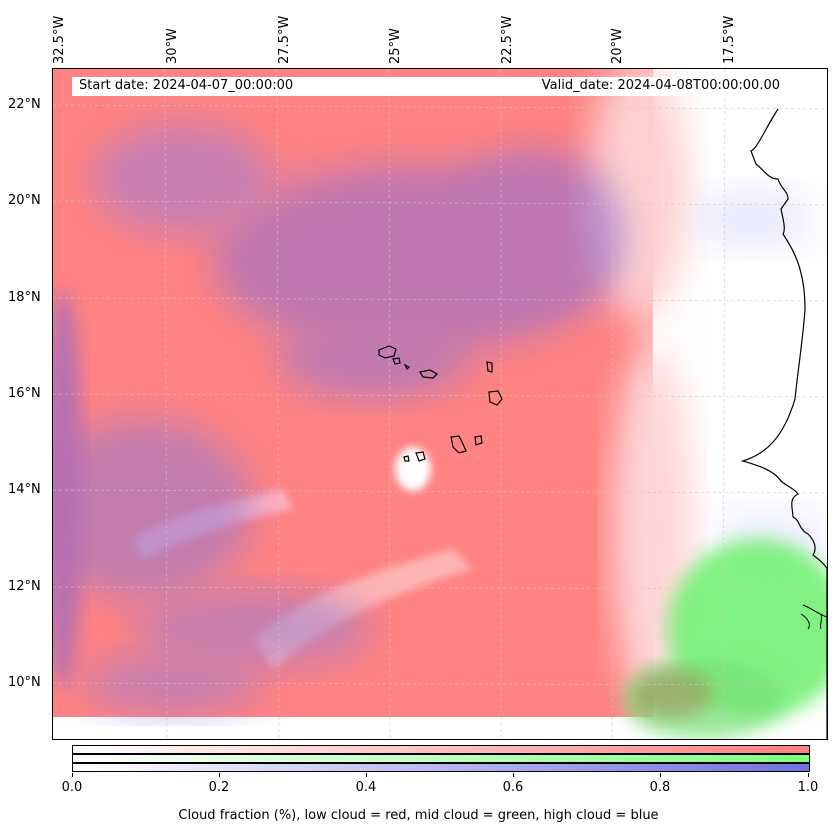 The image size is (837, 836). Describe the element at coordinates (186, 85) in the screenshot. I see `start-date-label: Start date: 2024-04-07_00:00:00` at that location.